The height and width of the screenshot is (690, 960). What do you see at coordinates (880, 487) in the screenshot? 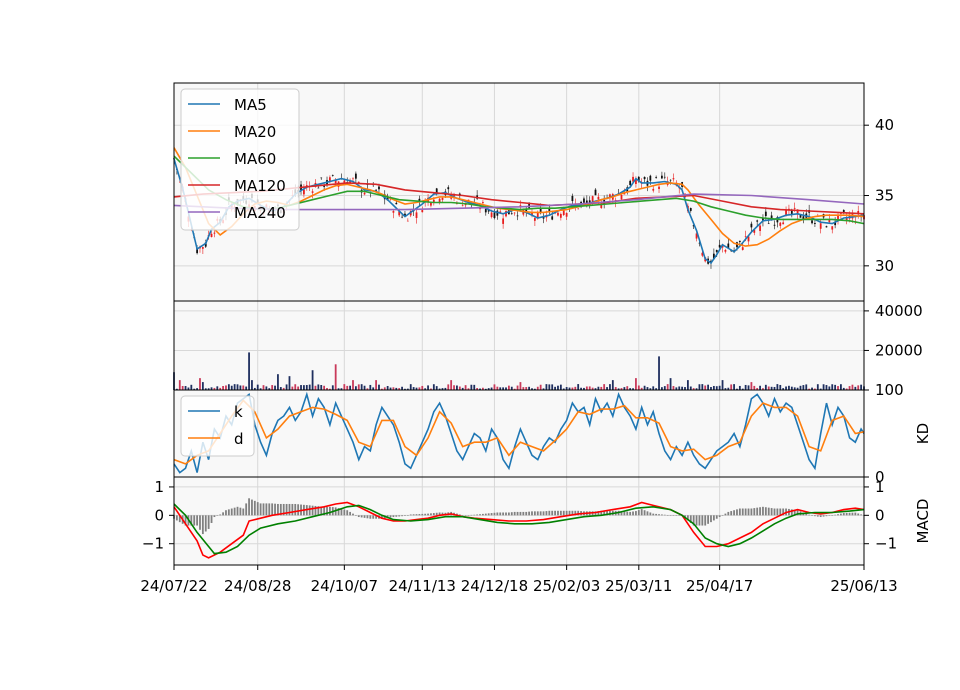
I see `y-tick-label: 1` at bounding box center [880, 487].